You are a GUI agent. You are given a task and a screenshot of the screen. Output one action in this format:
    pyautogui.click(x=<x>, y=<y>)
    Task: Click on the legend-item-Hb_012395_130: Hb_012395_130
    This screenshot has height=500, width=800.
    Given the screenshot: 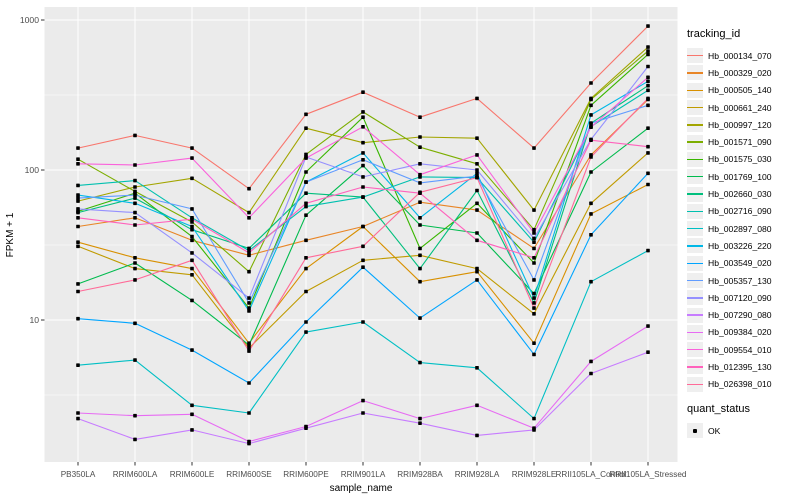 What is the action you would take?
    pyautogui.click(x=743, y=366)
    